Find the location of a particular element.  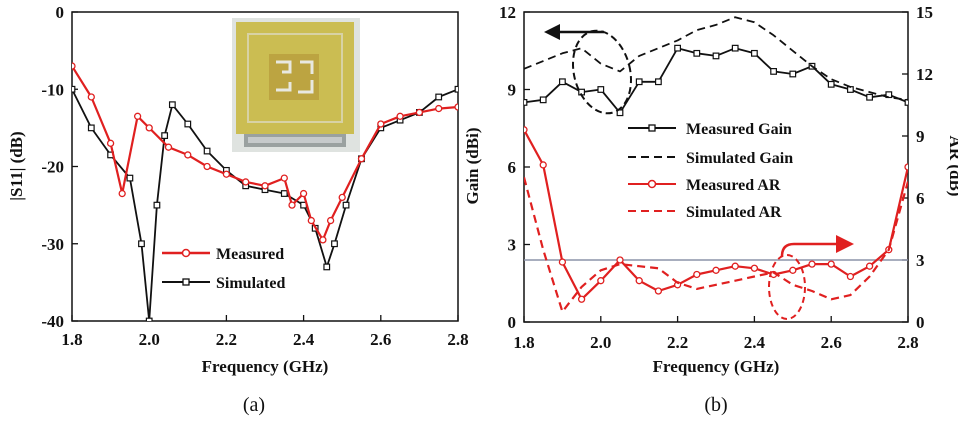

y-left-tick-label-b: 3 is located at coordinates (512, 245).